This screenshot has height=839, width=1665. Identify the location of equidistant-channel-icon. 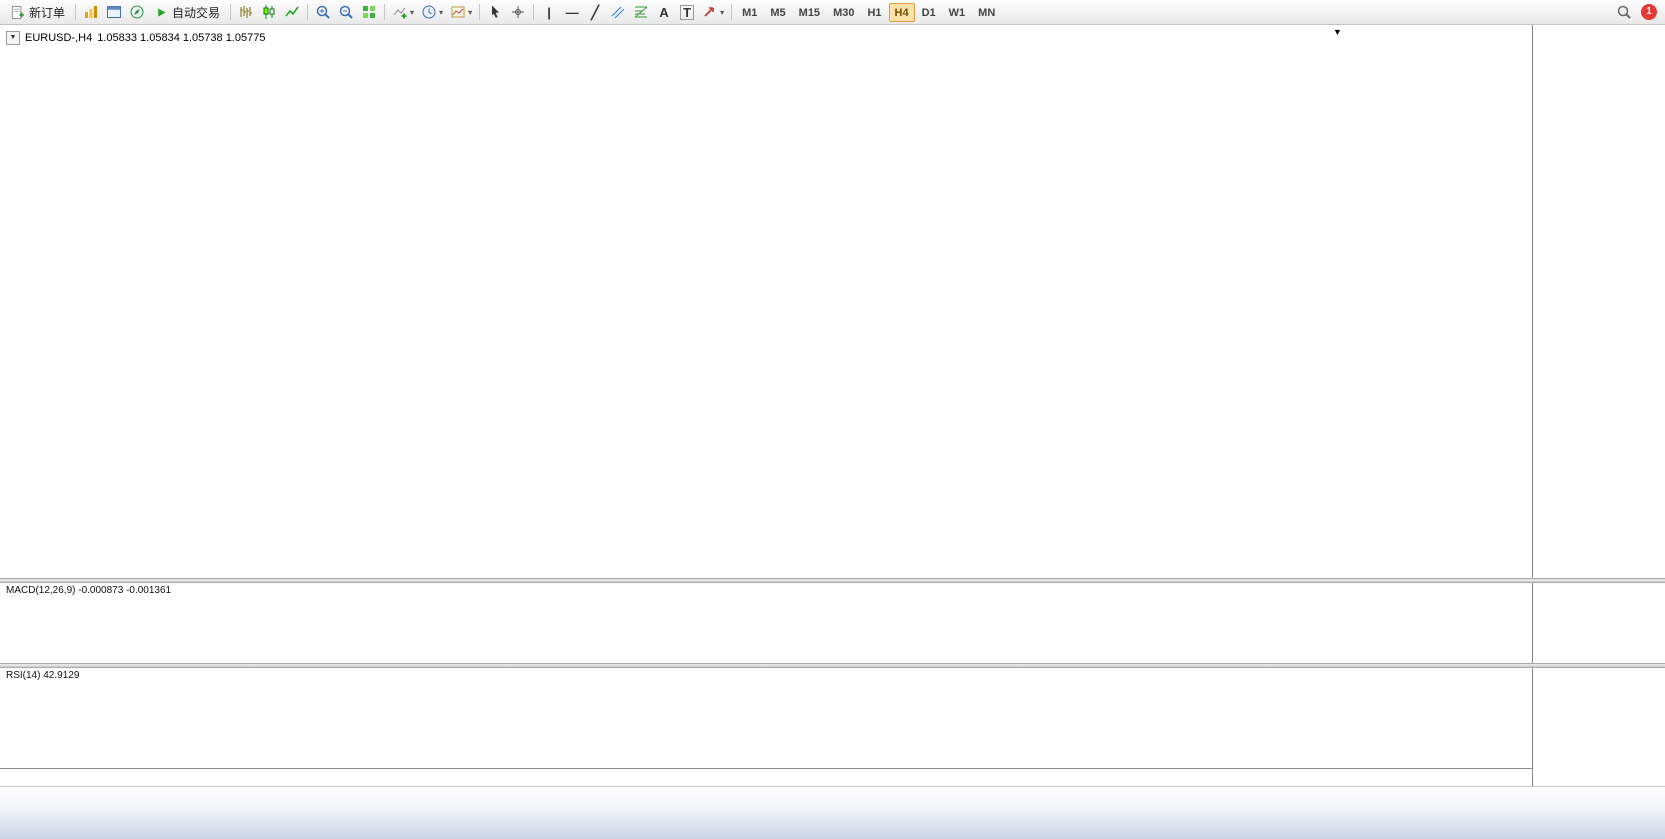
(618, 12).